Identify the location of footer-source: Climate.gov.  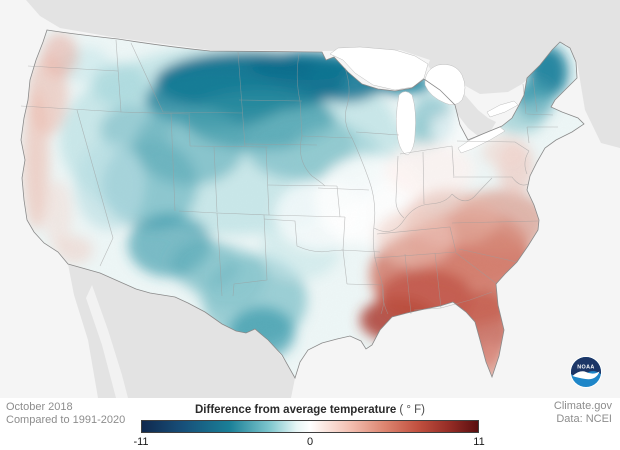
(582, 406).